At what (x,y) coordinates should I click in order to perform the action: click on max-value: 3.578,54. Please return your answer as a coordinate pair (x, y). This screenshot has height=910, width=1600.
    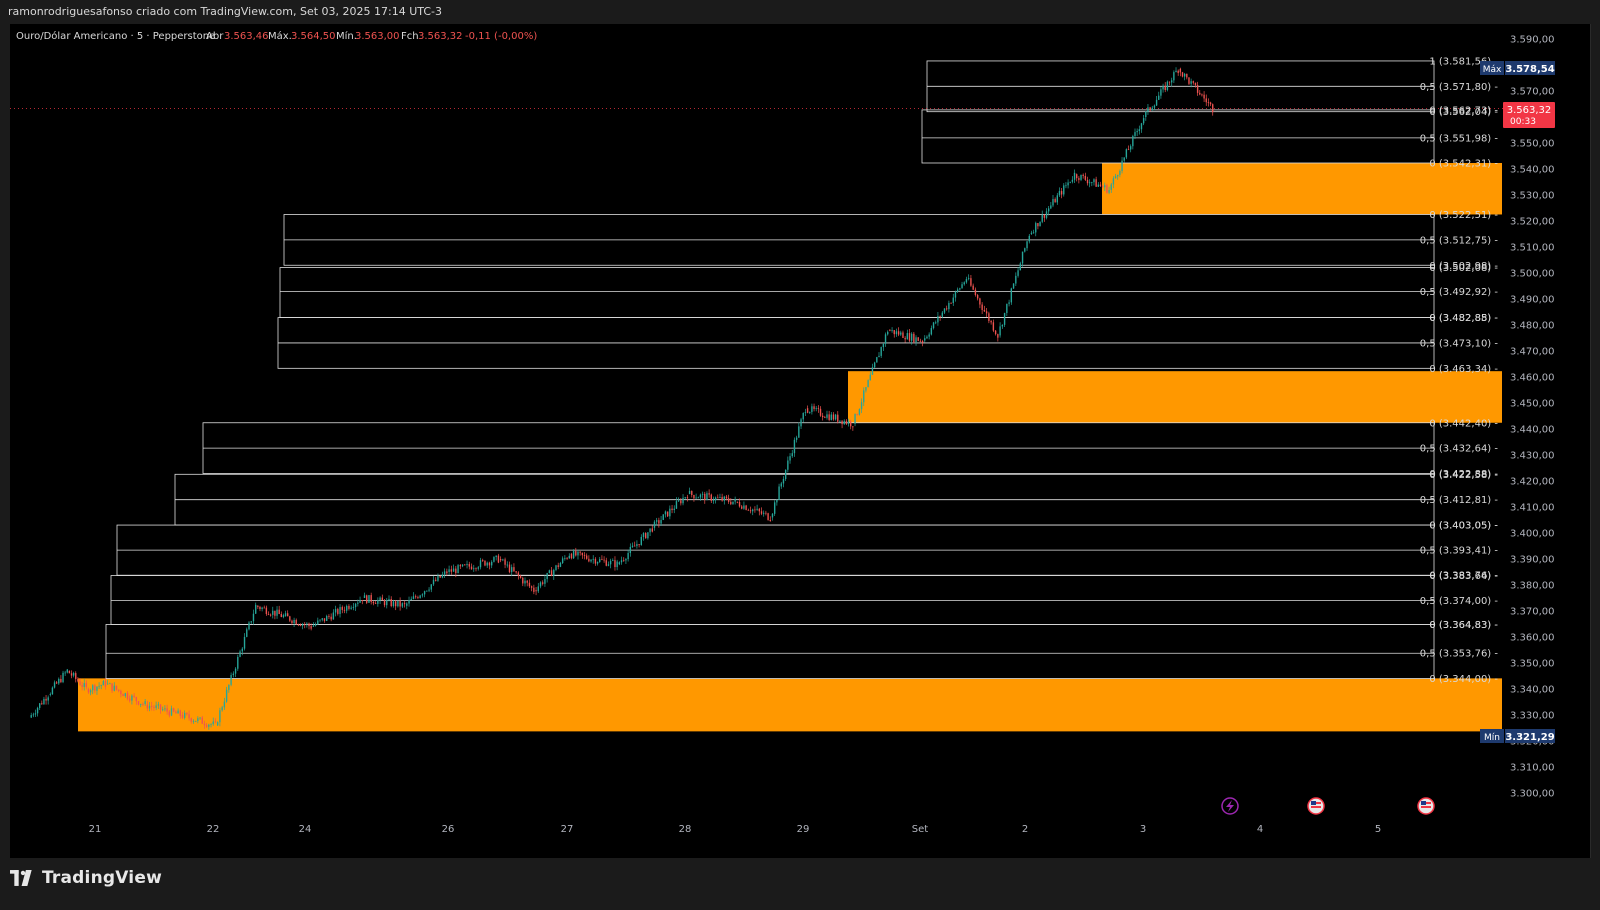
    Looking at the image, I should click on (1529, 69).